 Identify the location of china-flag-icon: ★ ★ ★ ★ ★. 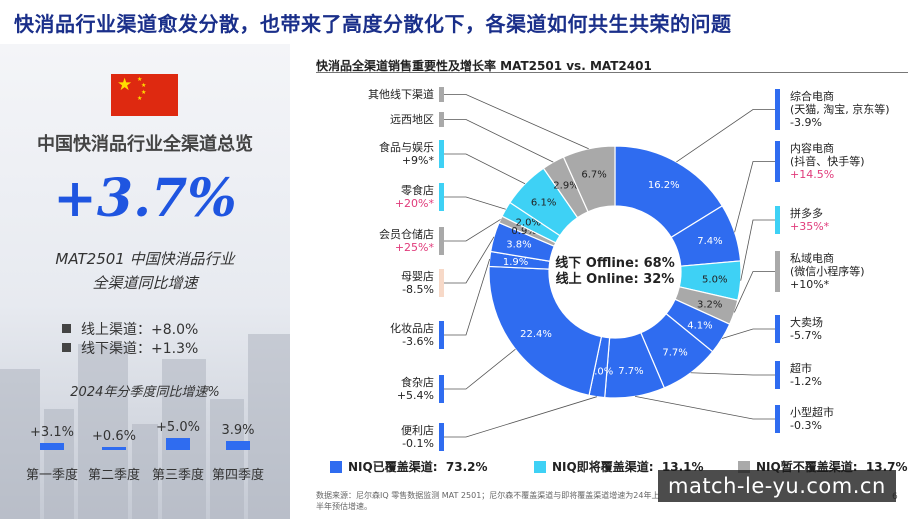
(144, 95).